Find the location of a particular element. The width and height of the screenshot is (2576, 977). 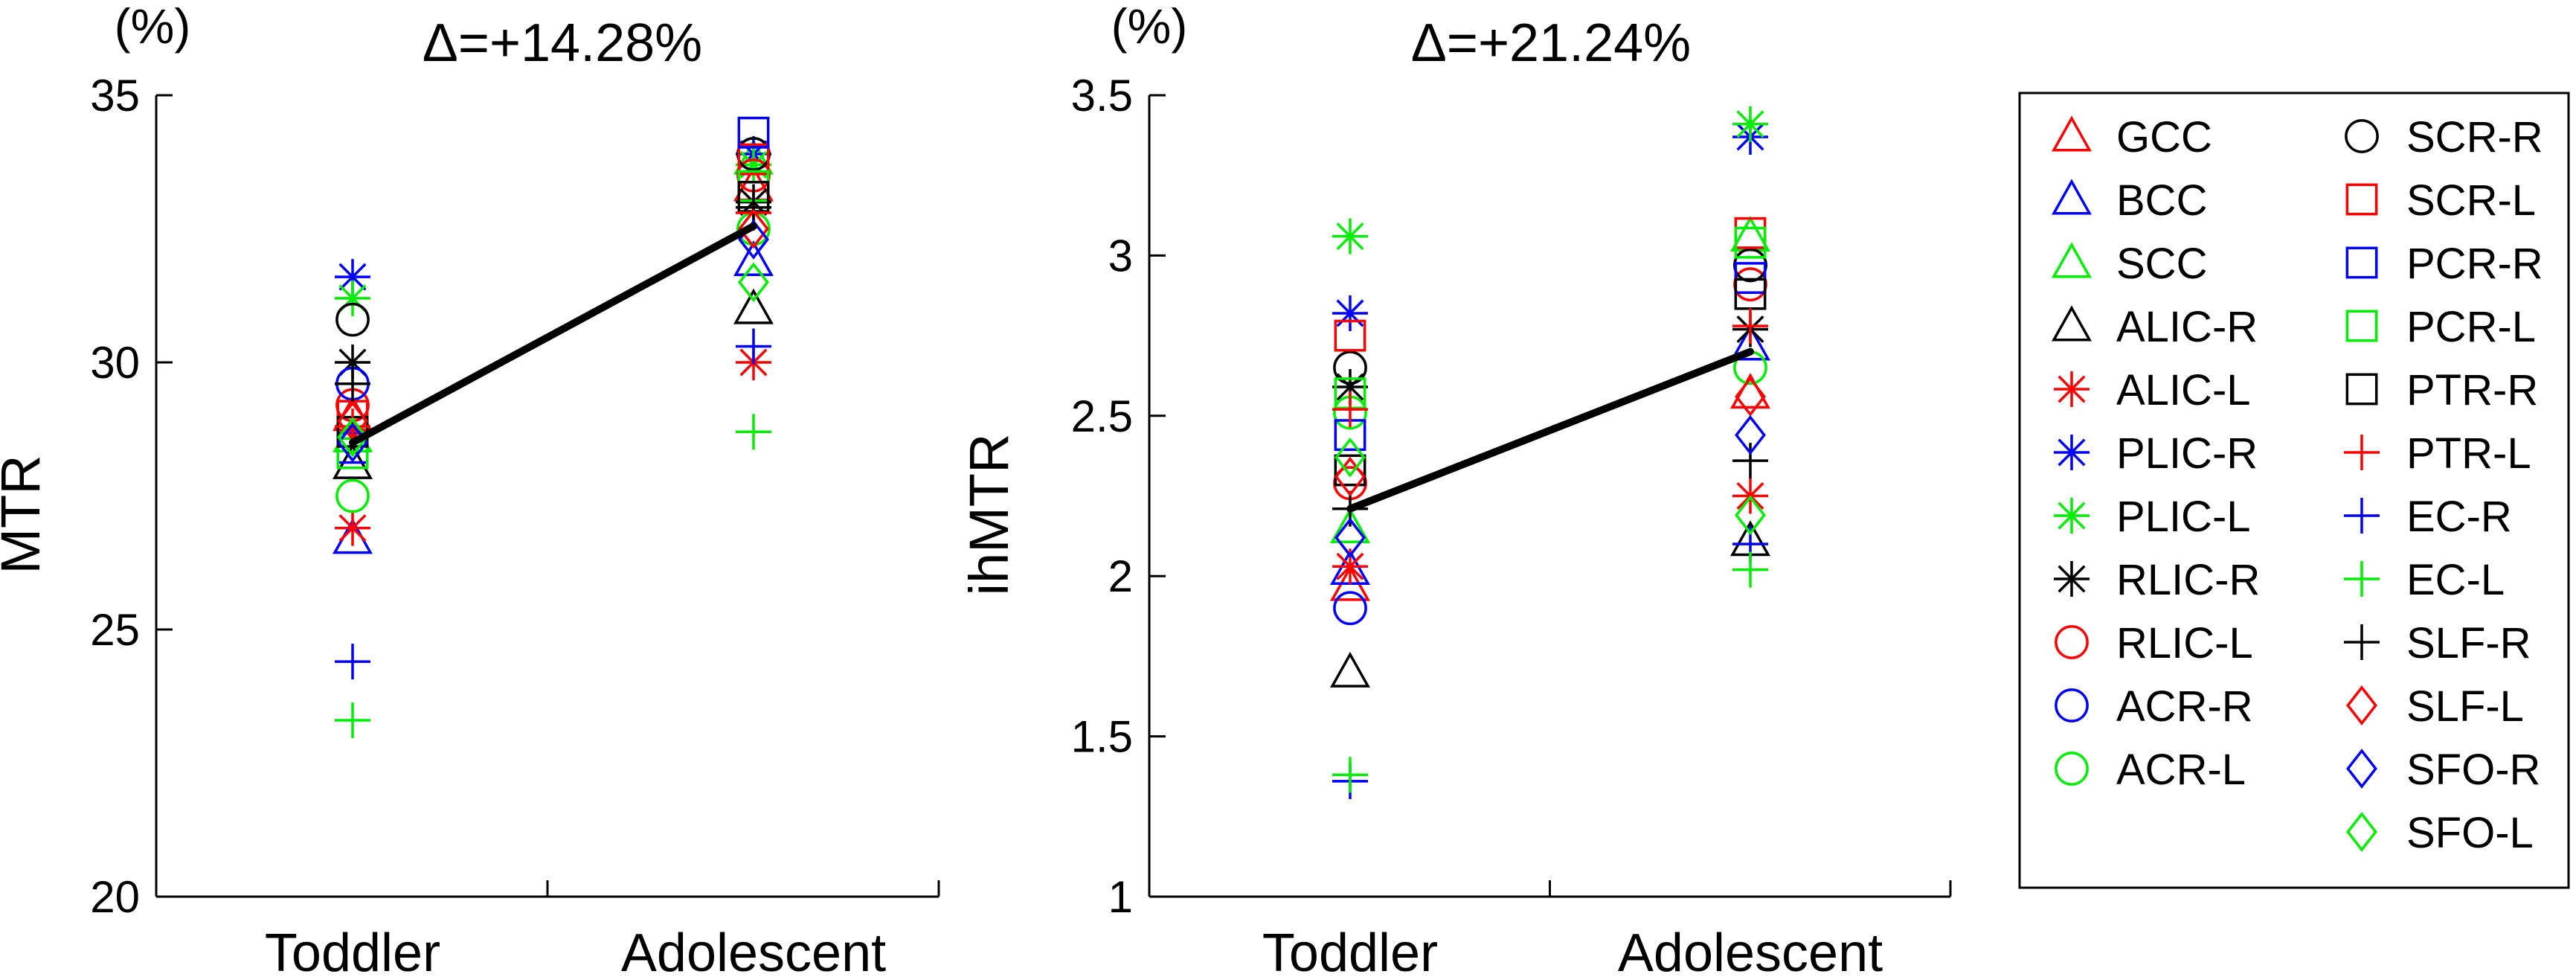

legend-item: PCR-R is located at coordinates (2444, 264).